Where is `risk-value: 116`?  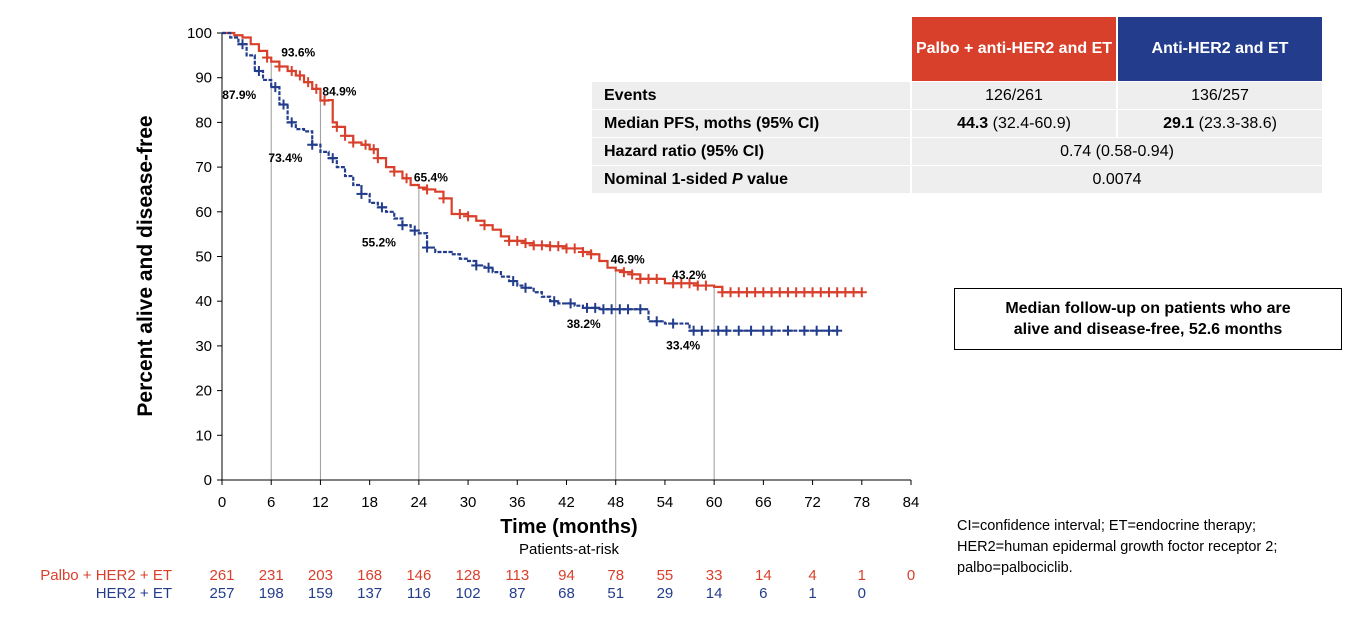
risk-value: 116 is located at coordinates (419, 593).